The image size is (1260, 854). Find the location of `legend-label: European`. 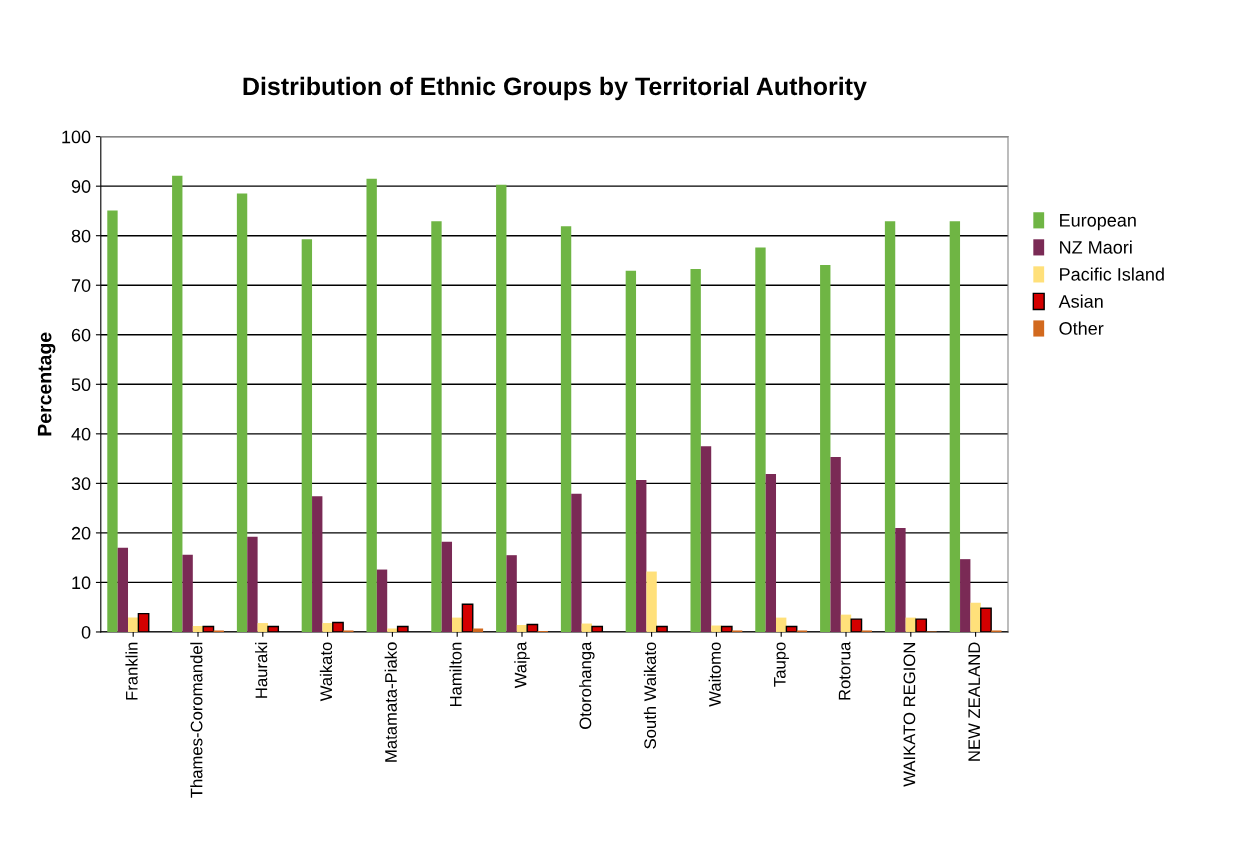

legend-label: European is located at coordinates (1098, 222).